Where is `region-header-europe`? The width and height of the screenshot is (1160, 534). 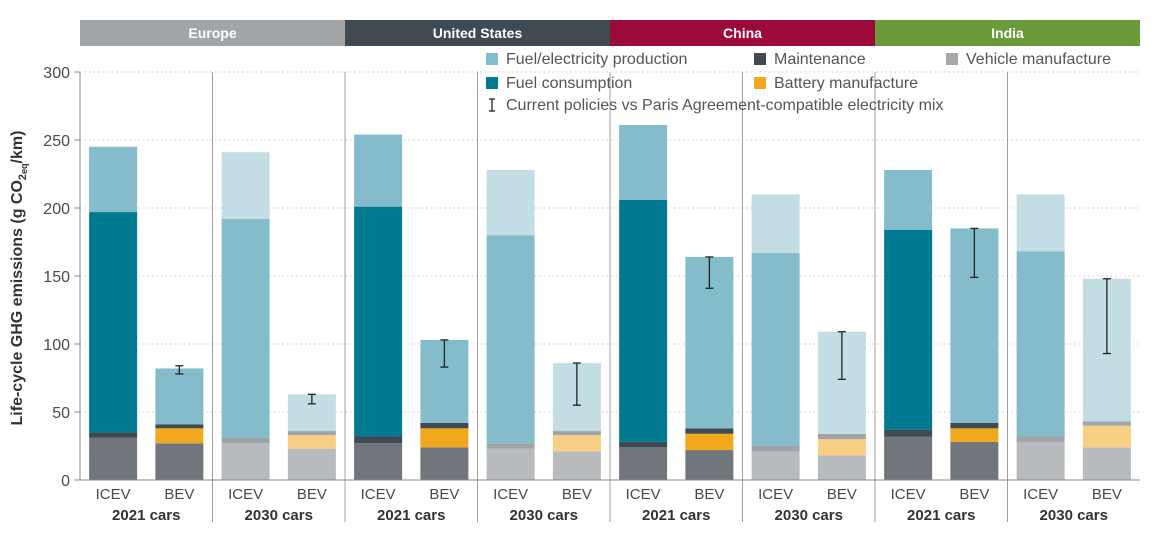
region-header-europe is located at coordinates (212, 33).